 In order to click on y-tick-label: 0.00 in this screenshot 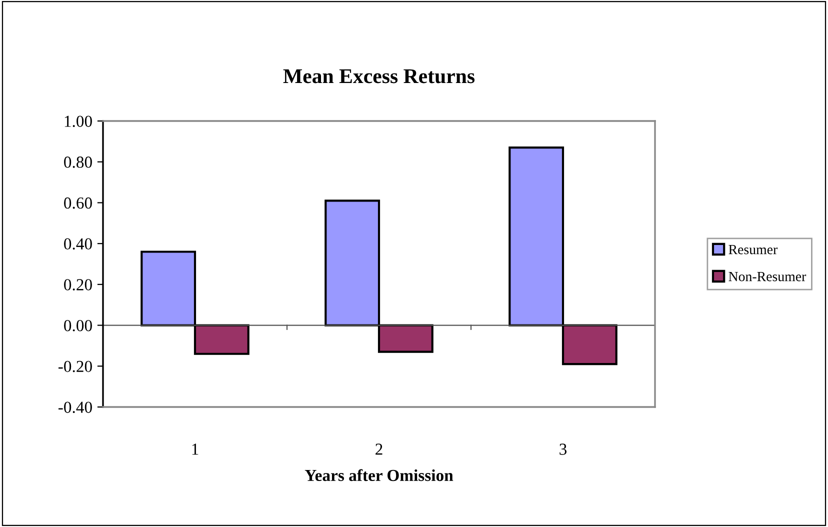, I will do `click(78, 326)`.